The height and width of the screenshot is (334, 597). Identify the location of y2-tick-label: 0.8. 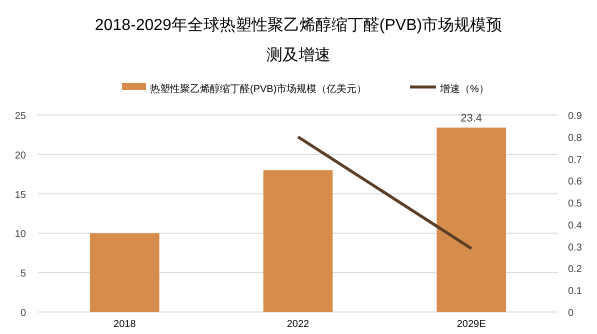
(575, 138).